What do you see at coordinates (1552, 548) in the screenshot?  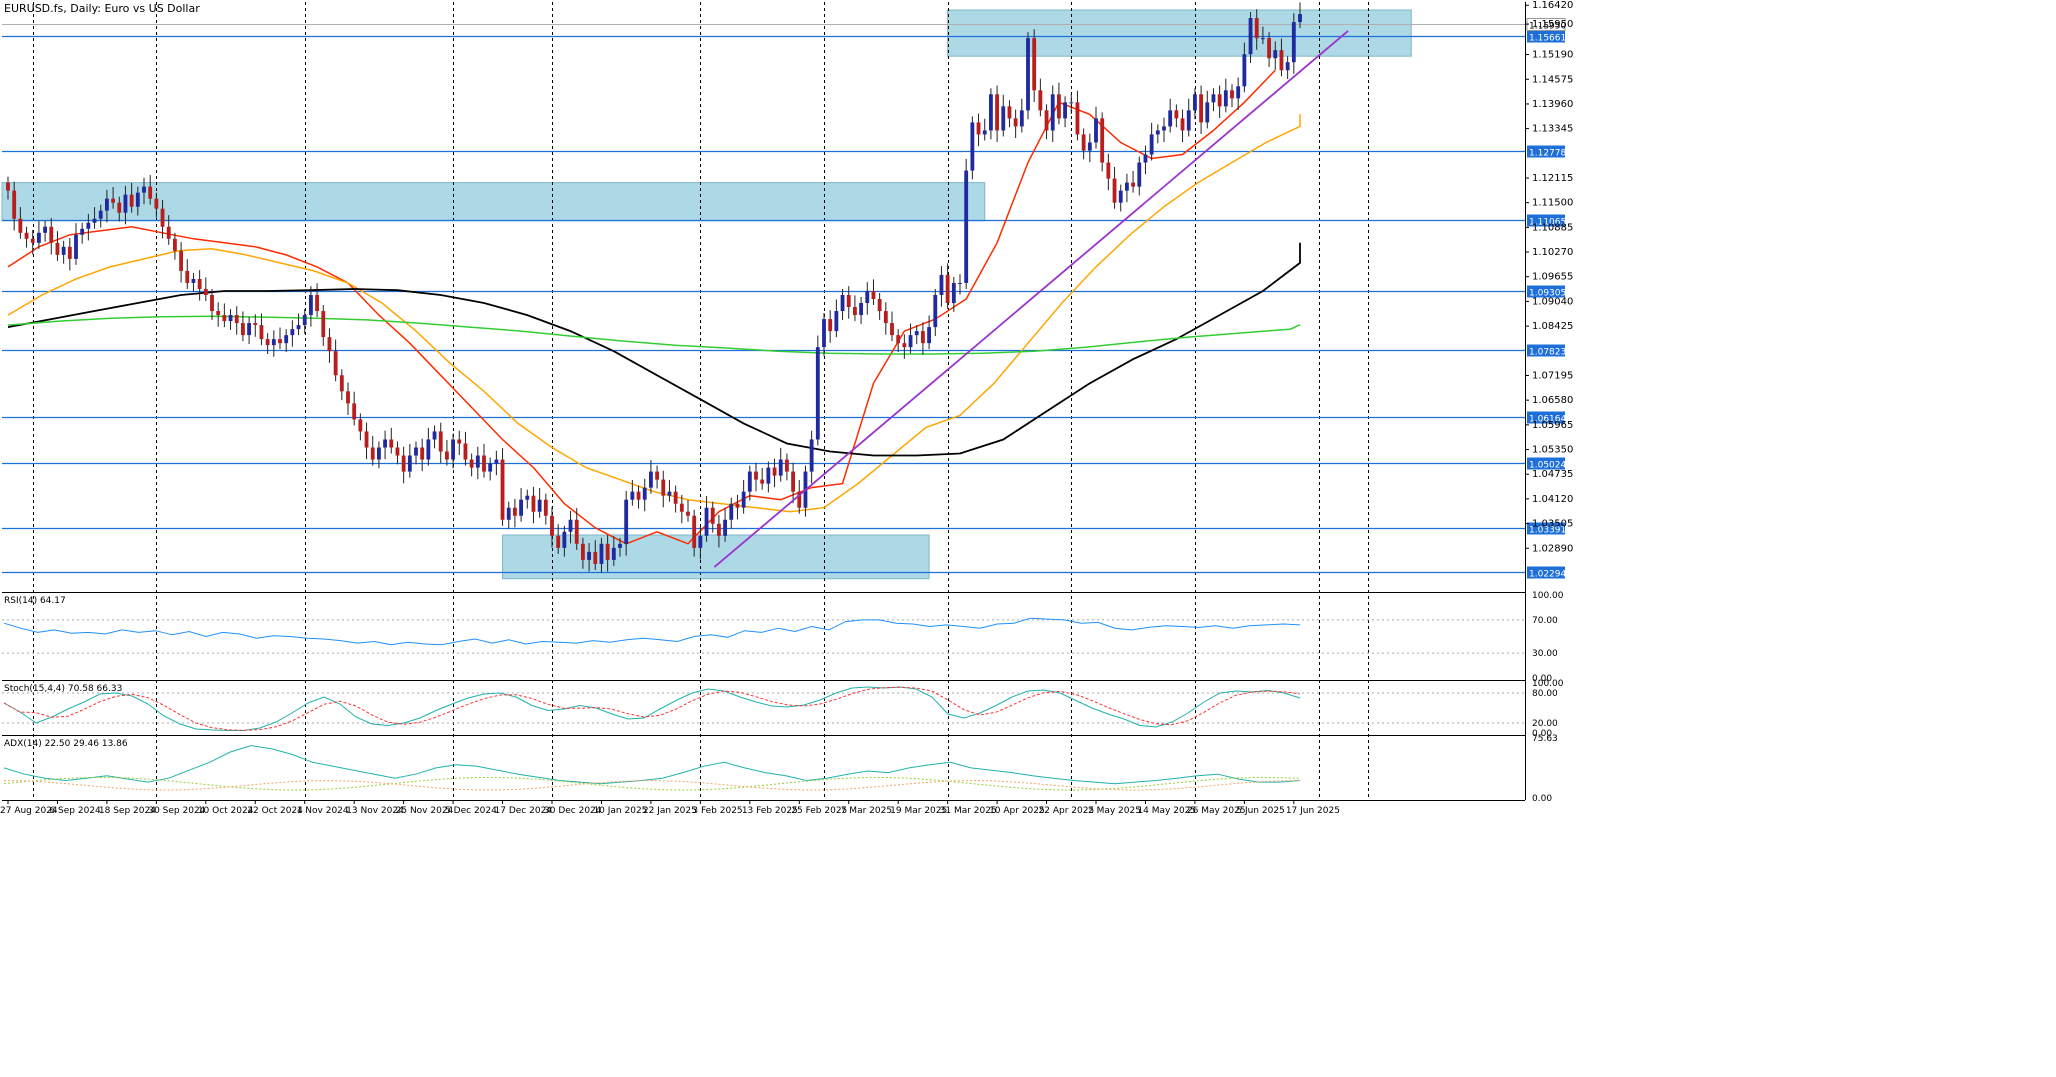 I see `price-tick-label: 1.02890` at bounding box center [1552, 548].